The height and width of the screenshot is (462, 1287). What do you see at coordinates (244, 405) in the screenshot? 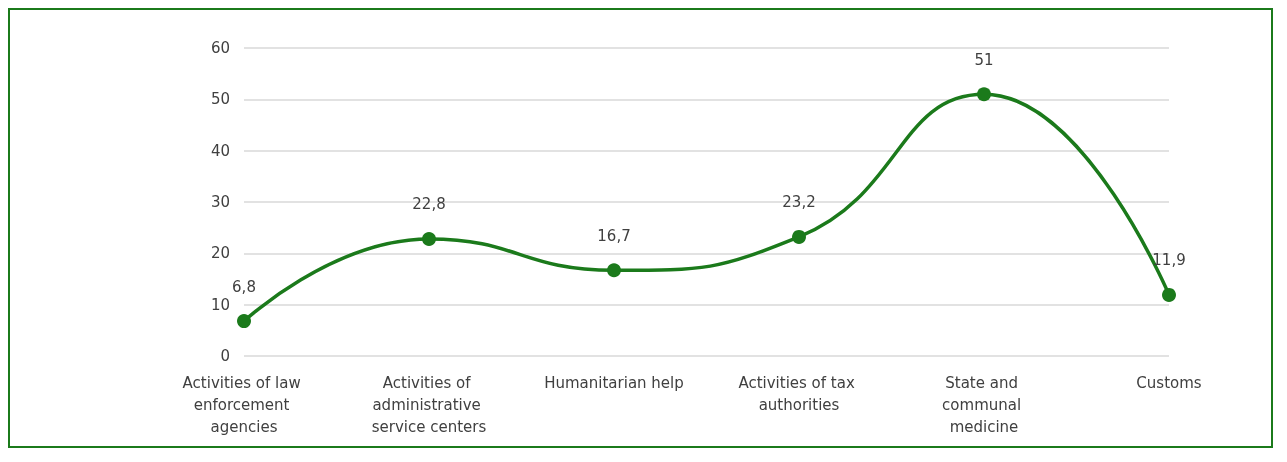
I see `x-tick-label: Activities of law enforcement agencies` at bounding box center [244, 405].